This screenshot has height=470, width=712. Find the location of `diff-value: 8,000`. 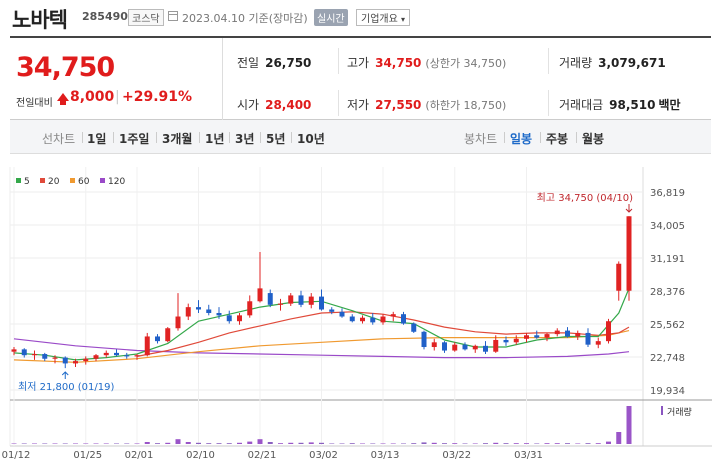

diff-value: 8,000 is located at coordinates (92, 97).